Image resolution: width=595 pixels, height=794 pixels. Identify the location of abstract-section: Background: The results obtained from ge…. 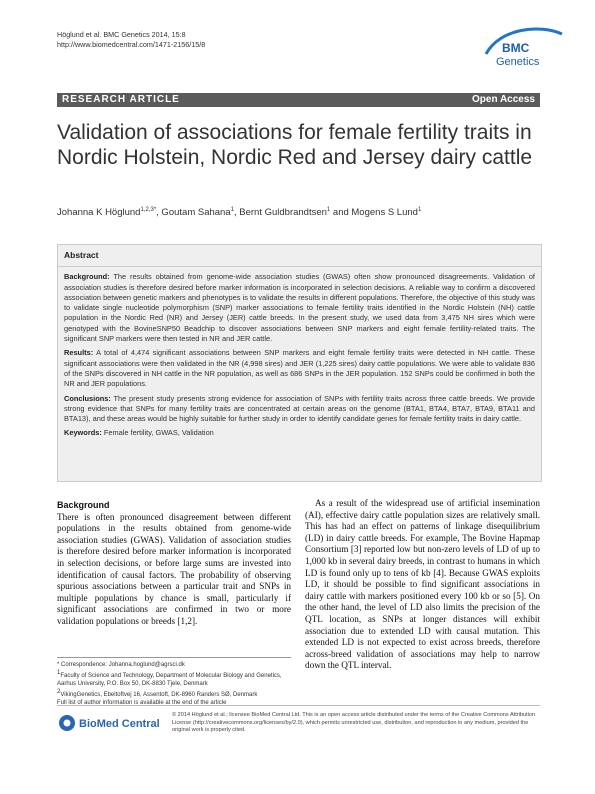
(299, 308).